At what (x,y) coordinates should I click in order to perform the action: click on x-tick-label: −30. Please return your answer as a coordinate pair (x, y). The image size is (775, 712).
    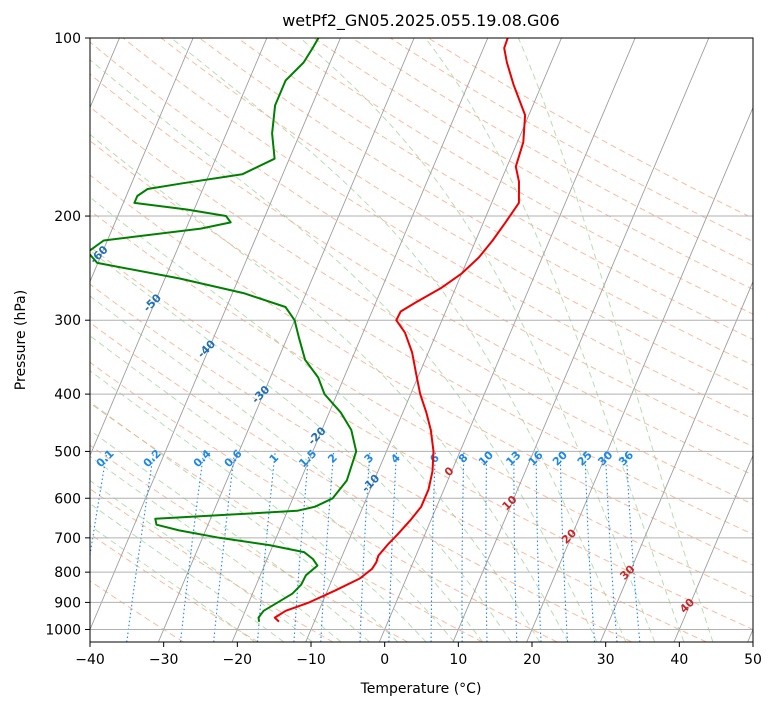
    Looking at the image, I should click on (164, 660).